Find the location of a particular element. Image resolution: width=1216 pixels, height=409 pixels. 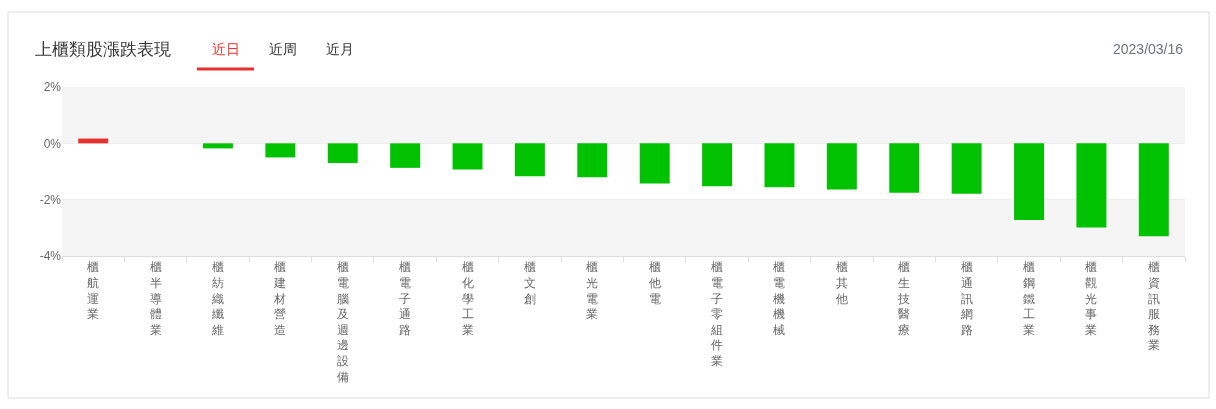

x-tick-label: 櫃資訊服務業 is located at coordinates (1153, 306).